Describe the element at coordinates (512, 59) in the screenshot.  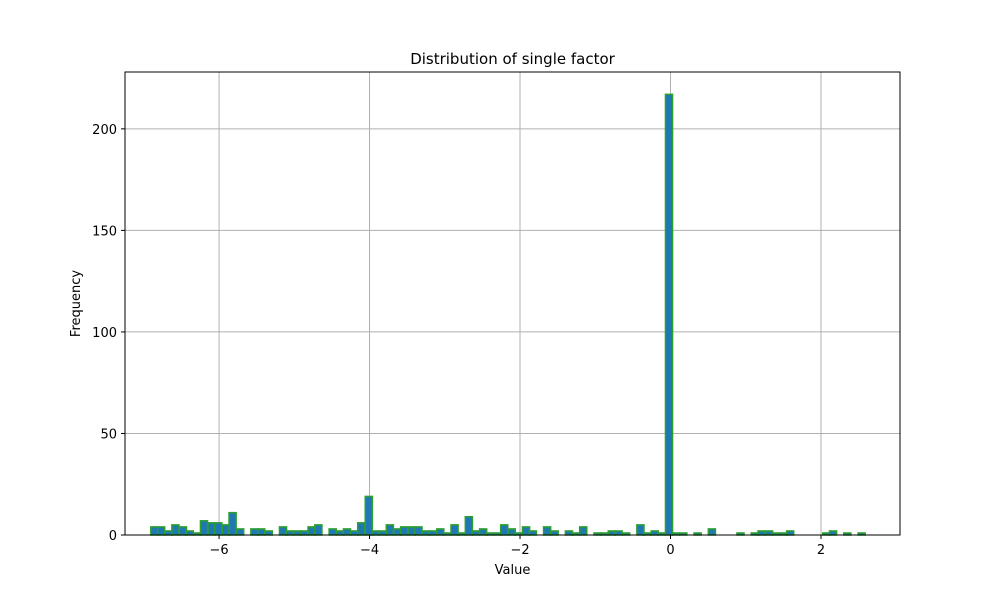
I see `chart-title: Distribution of single factor` at that location.